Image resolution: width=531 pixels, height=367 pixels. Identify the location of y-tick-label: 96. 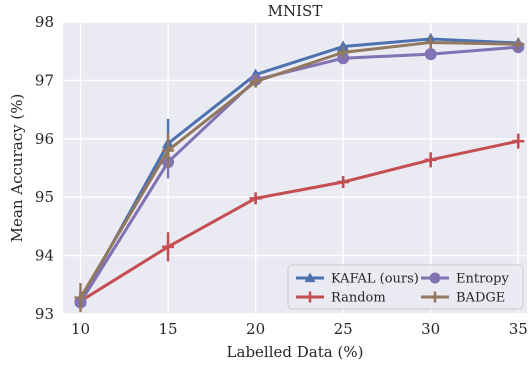
(44, 139).